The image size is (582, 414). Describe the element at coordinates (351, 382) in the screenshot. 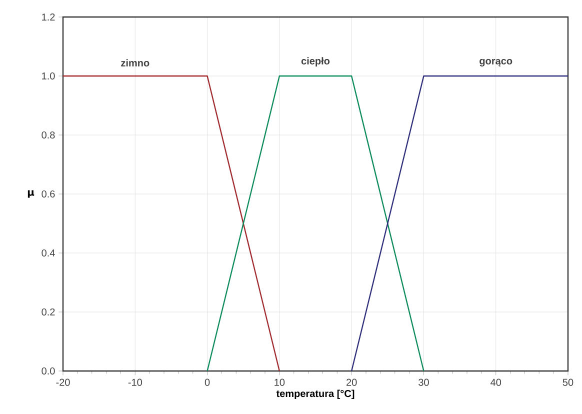

I see `x-tick-label: 20` at that location.